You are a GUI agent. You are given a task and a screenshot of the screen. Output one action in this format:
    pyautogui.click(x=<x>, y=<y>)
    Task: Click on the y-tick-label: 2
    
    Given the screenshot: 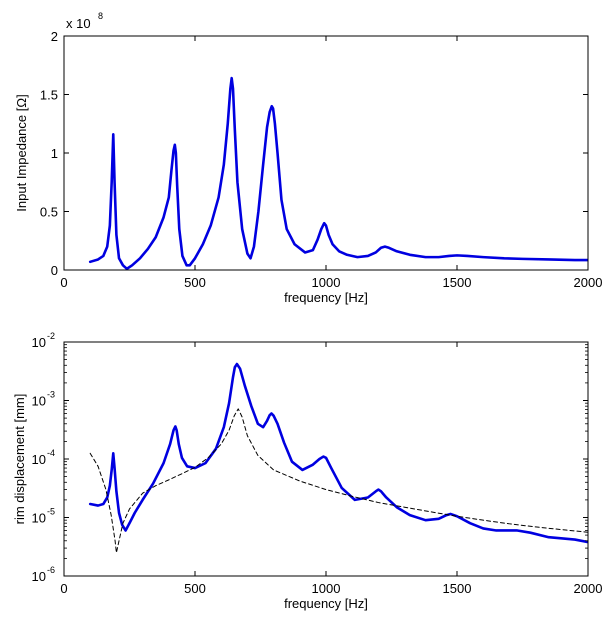 What is the action you would take?
    pyautogui.click(x=54, y=36)
    